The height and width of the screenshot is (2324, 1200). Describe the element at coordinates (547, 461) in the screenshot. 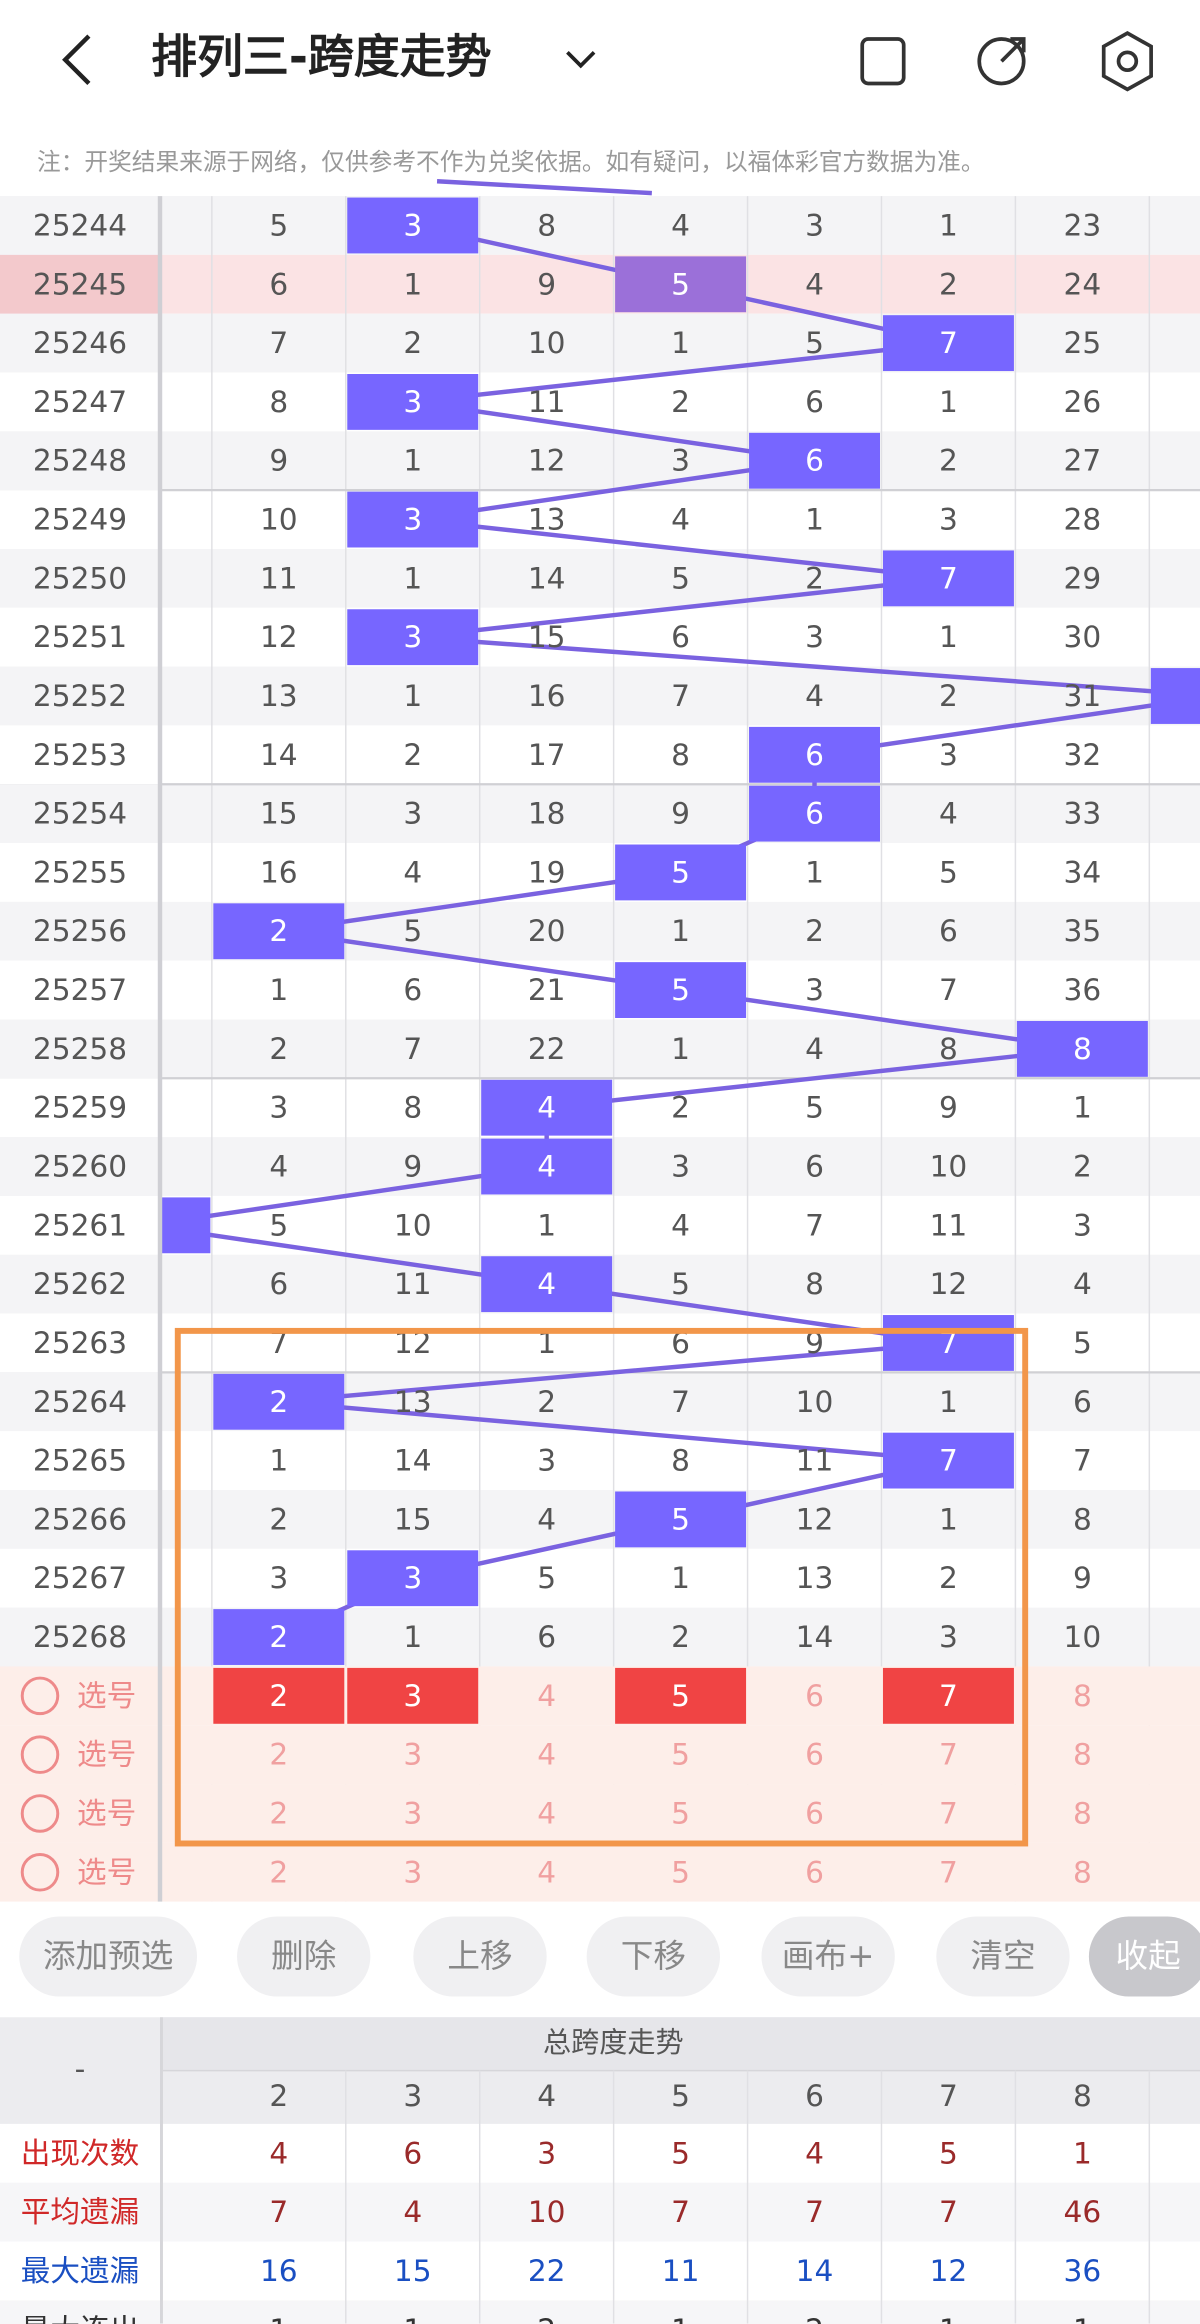

I see `cell-value: 12` at that location.